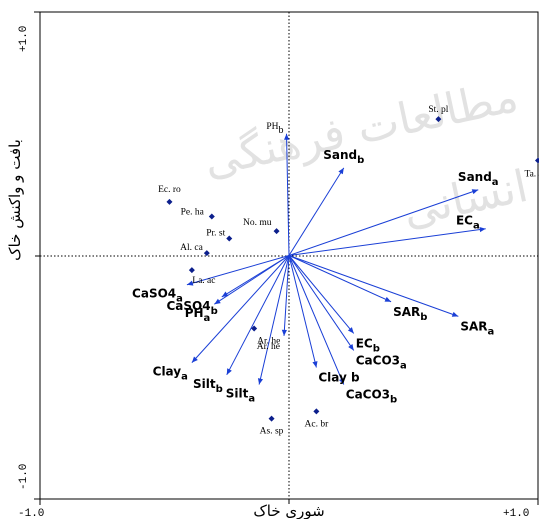 The height and width of the screenshot is (519, 539). What do you see at coordinates (203, 281) in the screenshot?
I see `species-label-la-ac: La. ac` at bounding box center [203, 281].